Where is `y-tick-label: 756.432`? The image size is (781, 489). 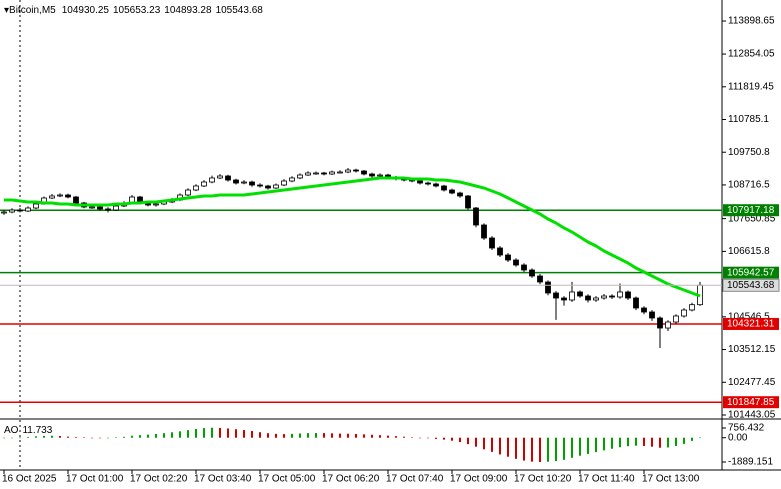 y-tick-label: 756.432 is located at coordinates (746, 428).